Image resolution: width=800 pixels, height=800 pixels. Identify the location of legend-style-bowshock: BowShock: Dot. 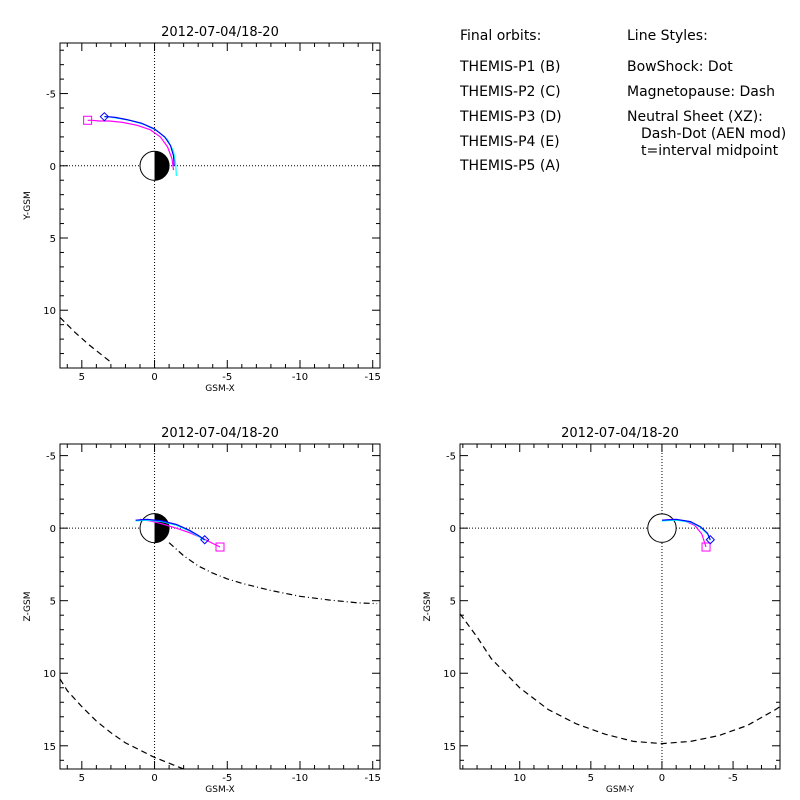
(680, 67).